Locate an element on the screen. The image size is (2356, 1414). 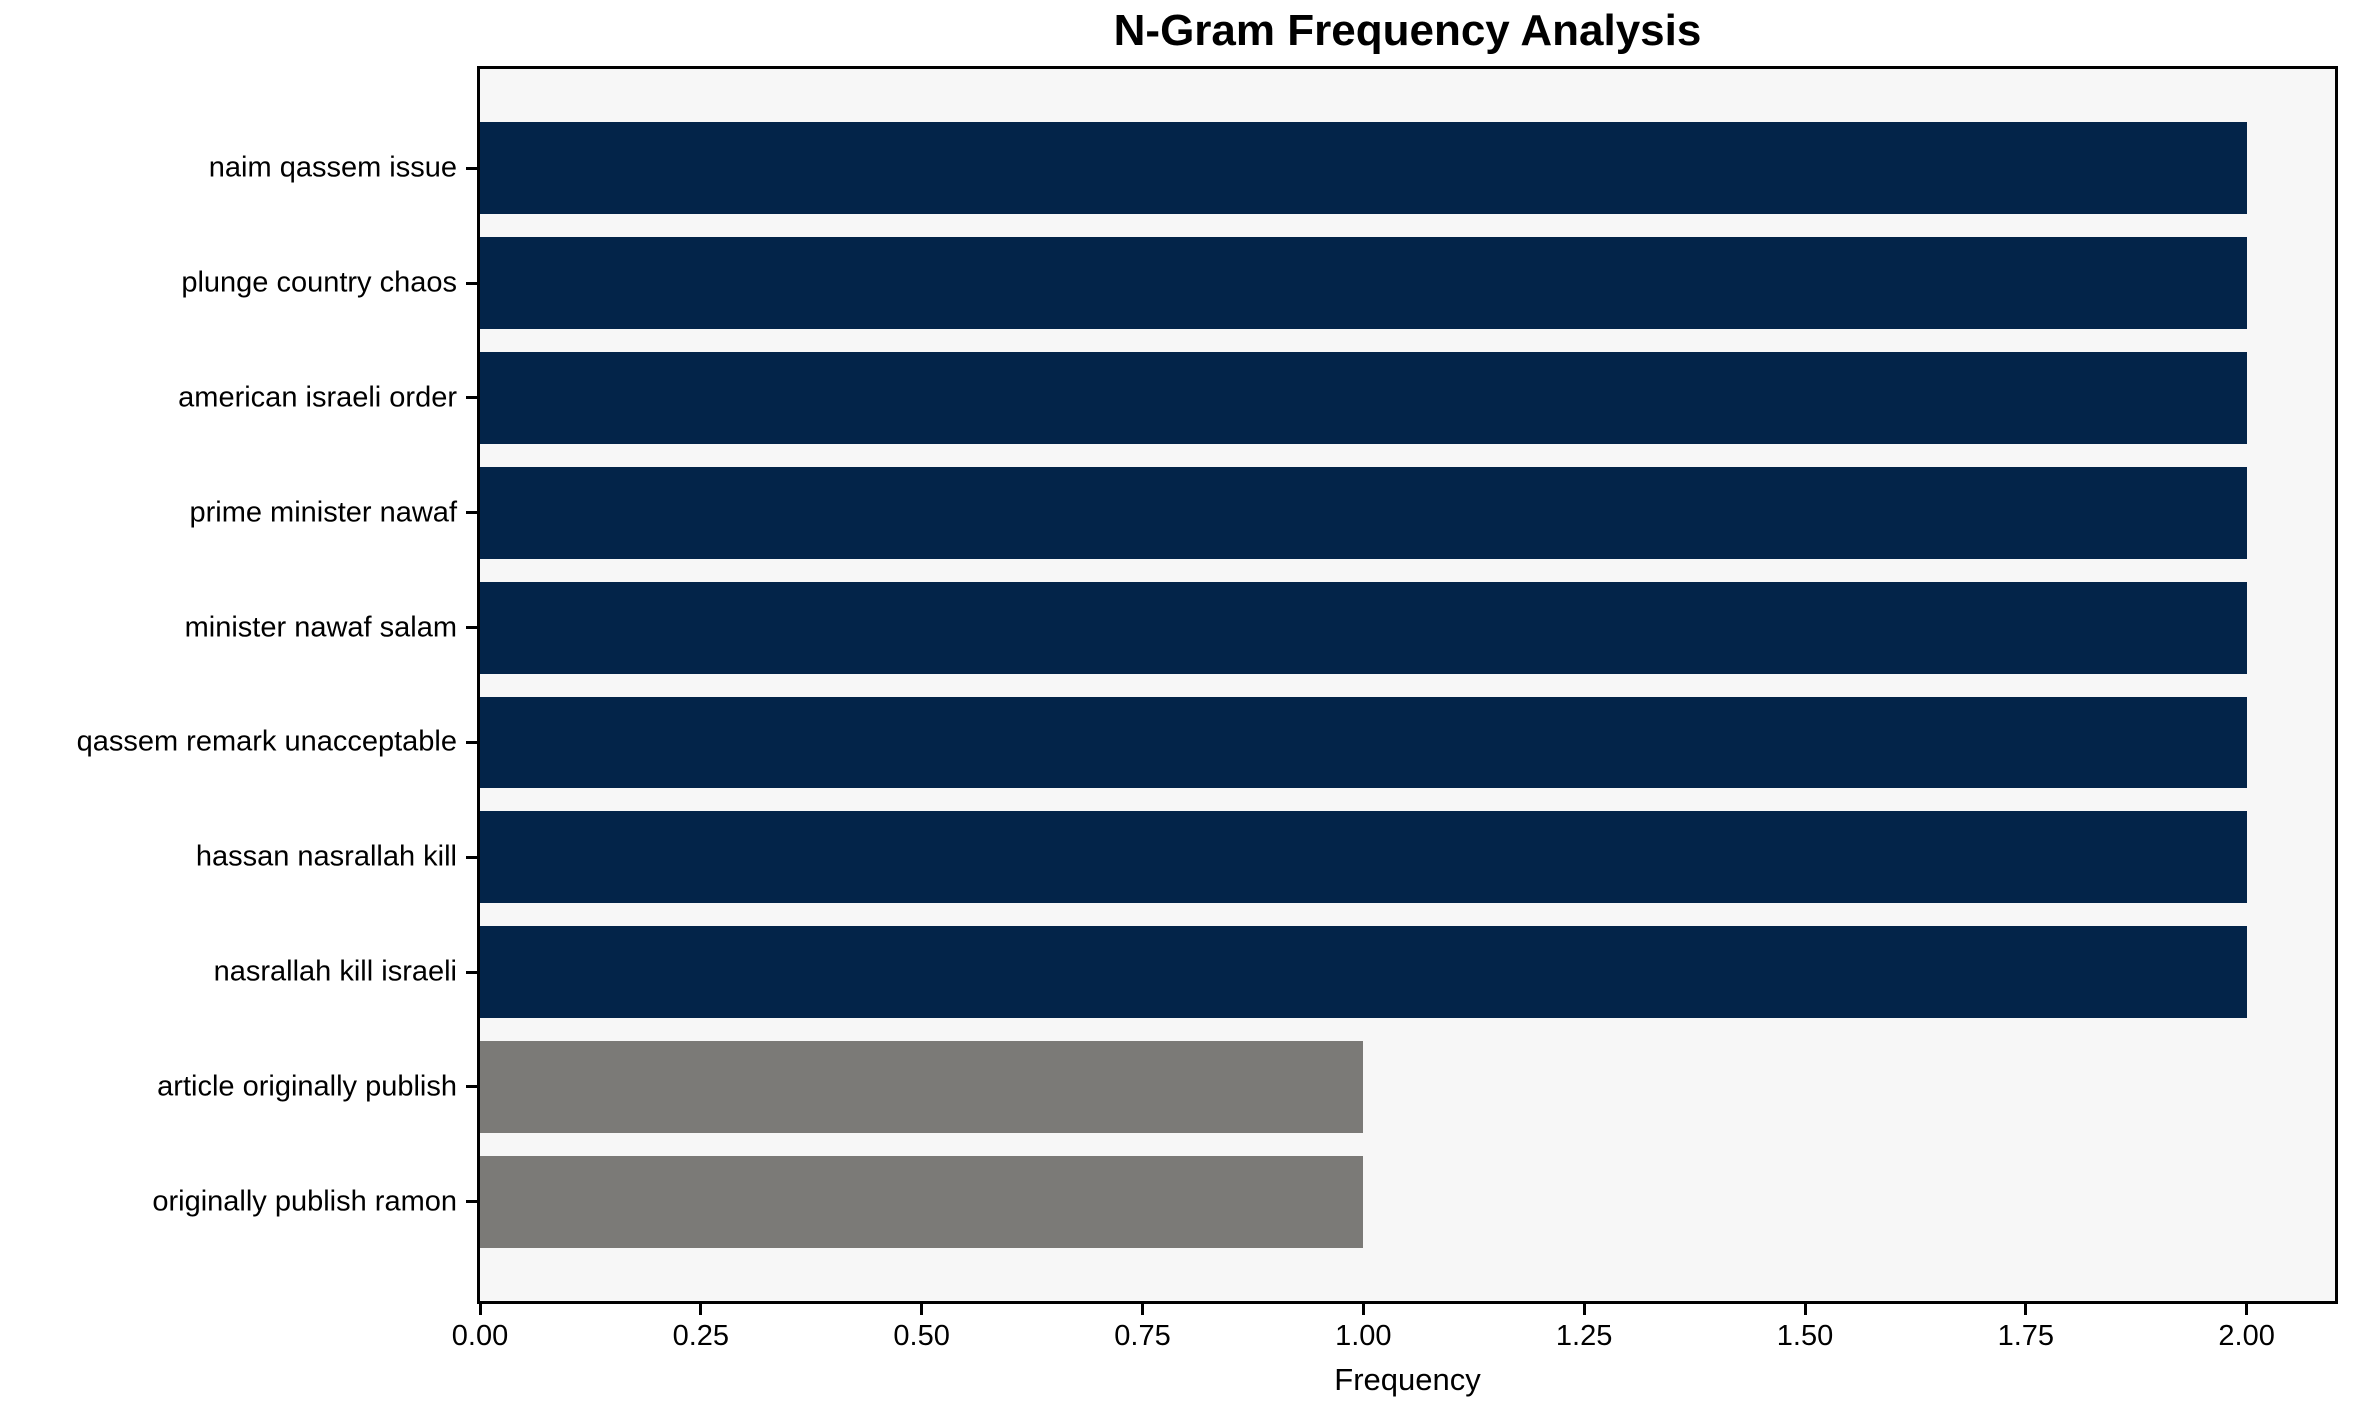
y-axis-label: originally publish ramon is located at coordinates (304, 1201).